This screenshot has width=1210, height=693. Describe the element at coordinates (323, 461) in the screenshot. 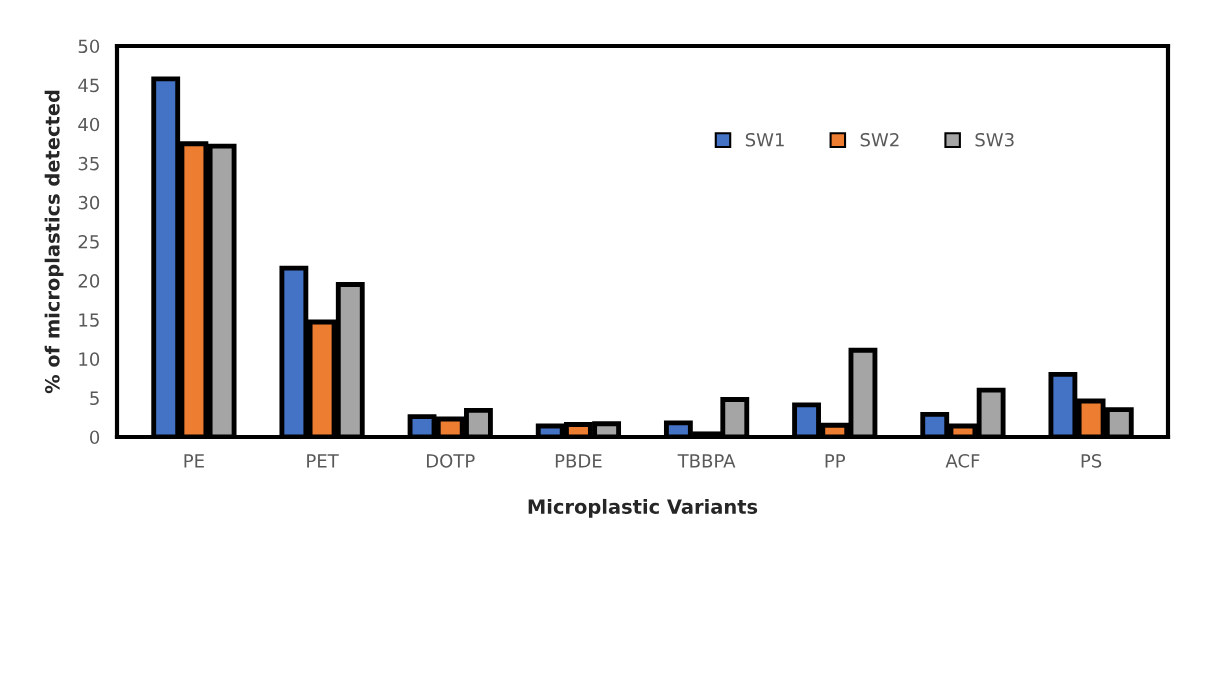

I see `x-tick-label: PET` at that location.